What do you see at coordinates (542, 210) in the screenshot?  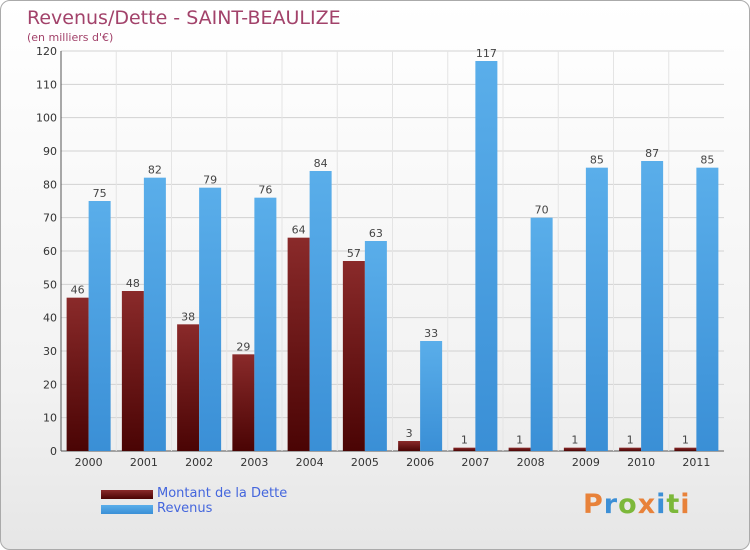 I see `data-label: 70` at bounding box center [542, 210].